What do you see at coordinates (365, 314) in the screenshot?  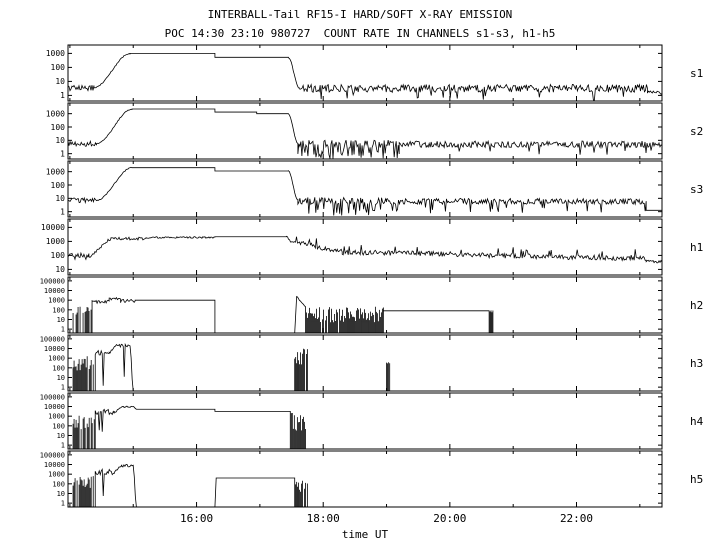 I see `trace-h2` at bounding box center [365, 314].